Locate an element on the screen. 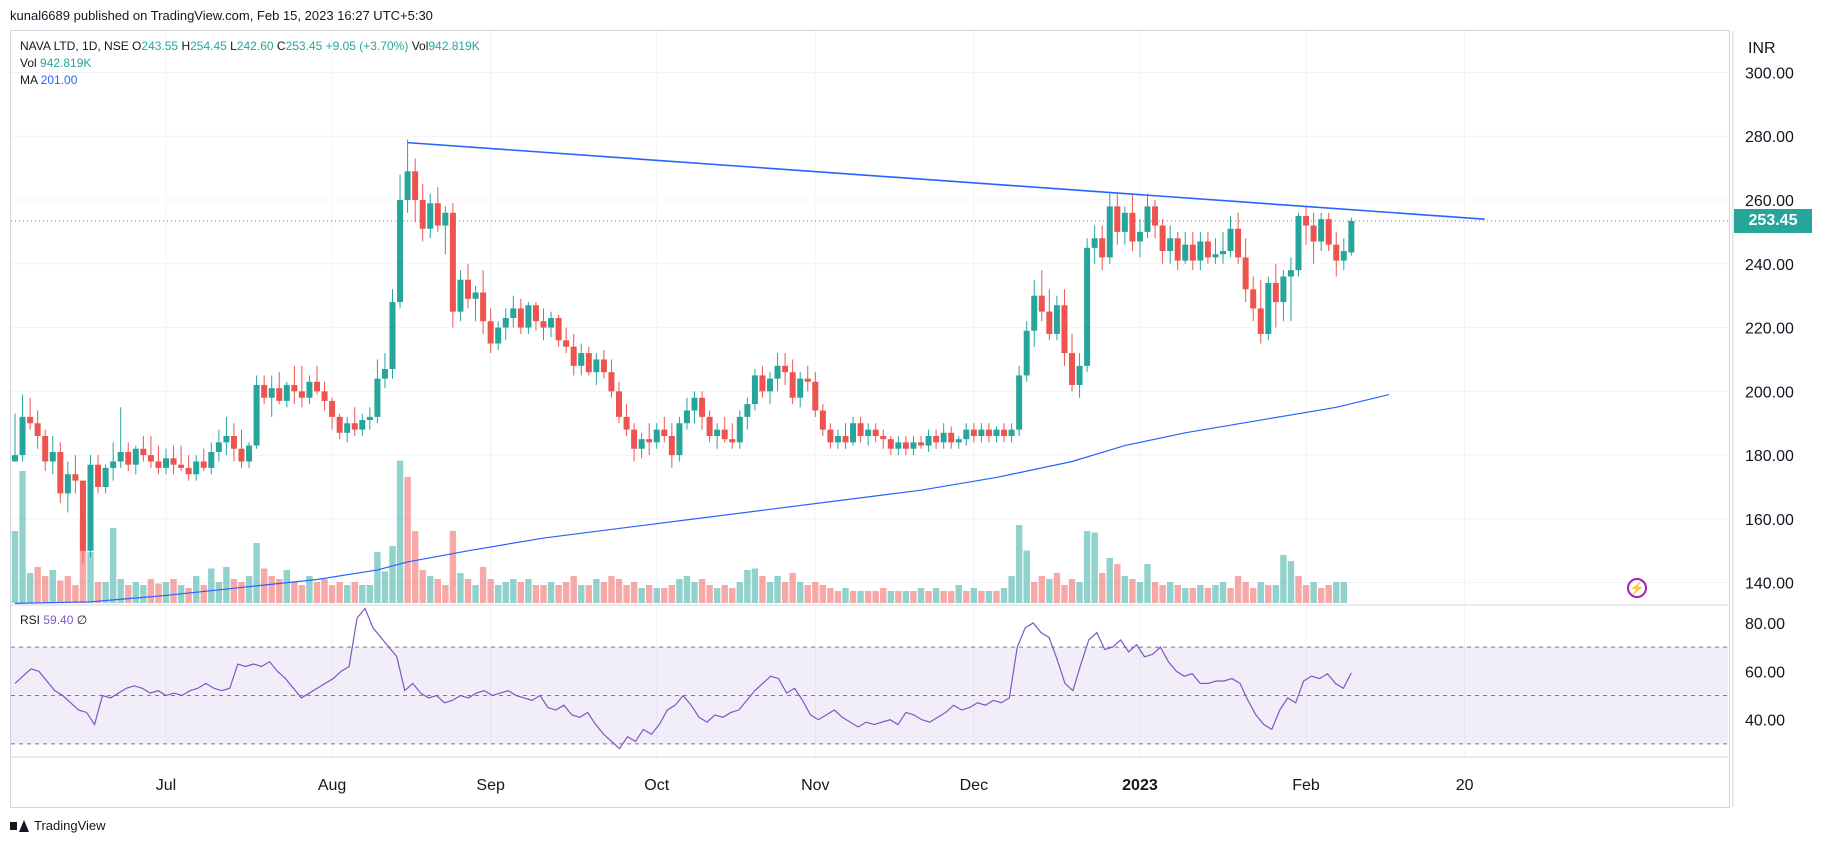  legend-ma-row: MA 201.00 is located at coordinates (48, 80).